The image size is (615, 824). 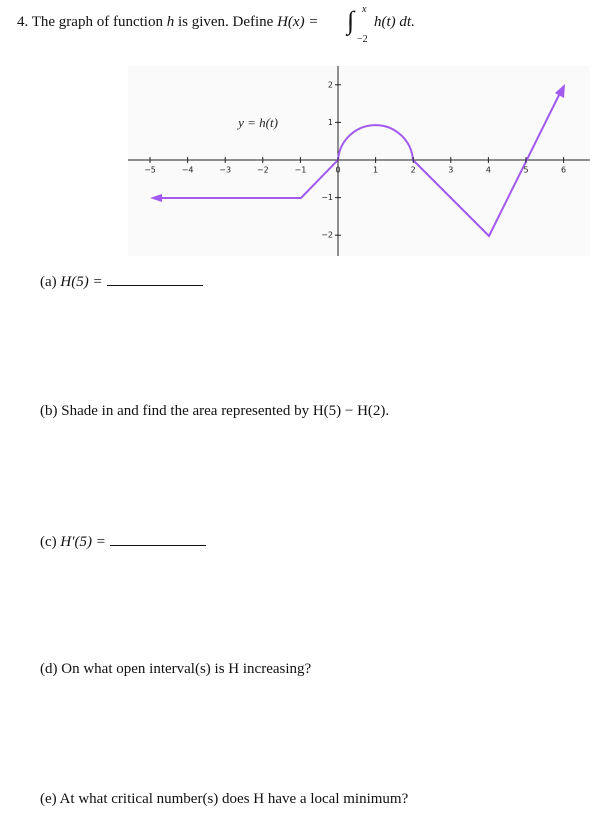 What do you see at coordinates (563, 170) in the screenshot?
I see `x-tick-label: 6` at bounding box center [563, 170].